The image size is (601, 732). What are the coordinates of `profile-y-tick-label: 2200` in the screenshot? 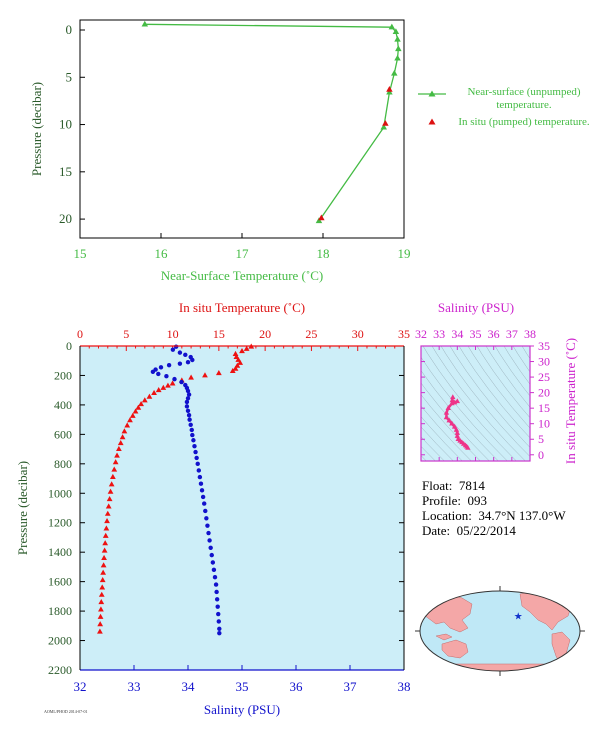 It's located at (60, 670).